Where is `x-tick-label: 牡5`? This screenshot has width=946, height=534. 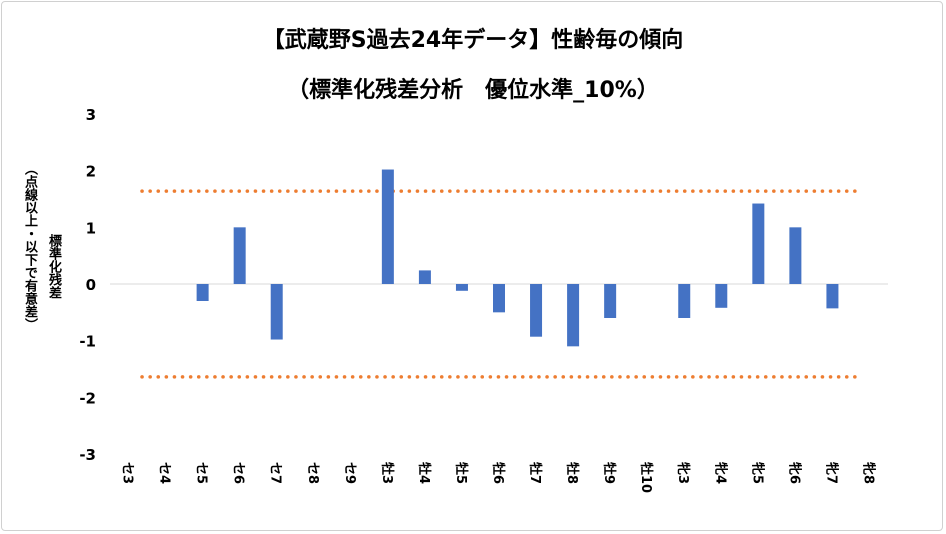 x-tick-label: 牡5 is located at coordinates (461, 473).